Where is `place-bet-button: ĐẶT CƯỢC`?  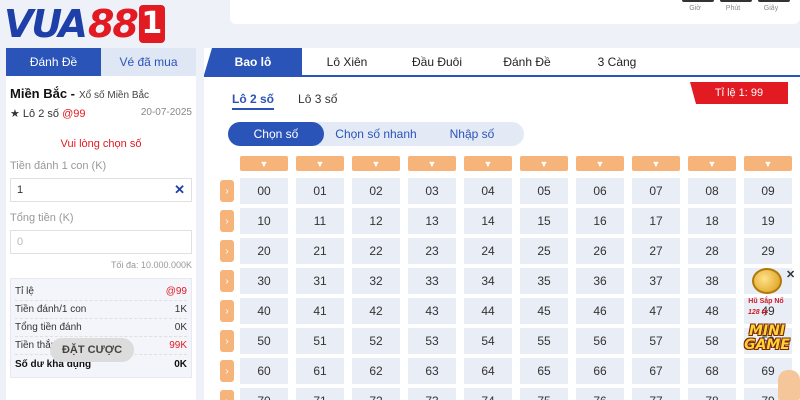
place-bet-button: ĐẶT CƯỢC is located at coordinates (92, 350).